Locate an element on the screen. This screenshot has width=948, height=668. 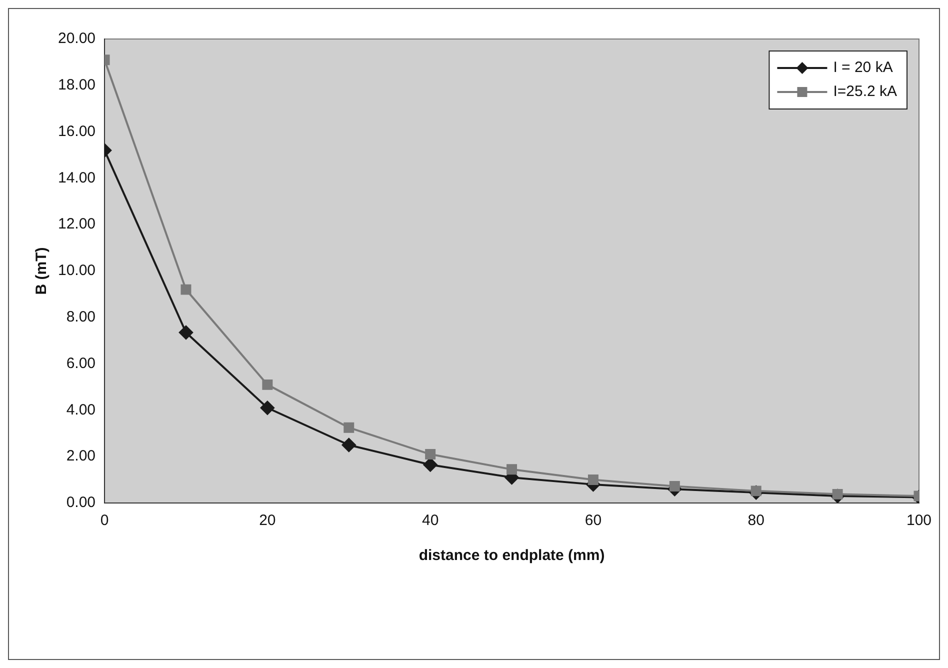
x-tick-label: 100 is located at coordinates (919, 521).